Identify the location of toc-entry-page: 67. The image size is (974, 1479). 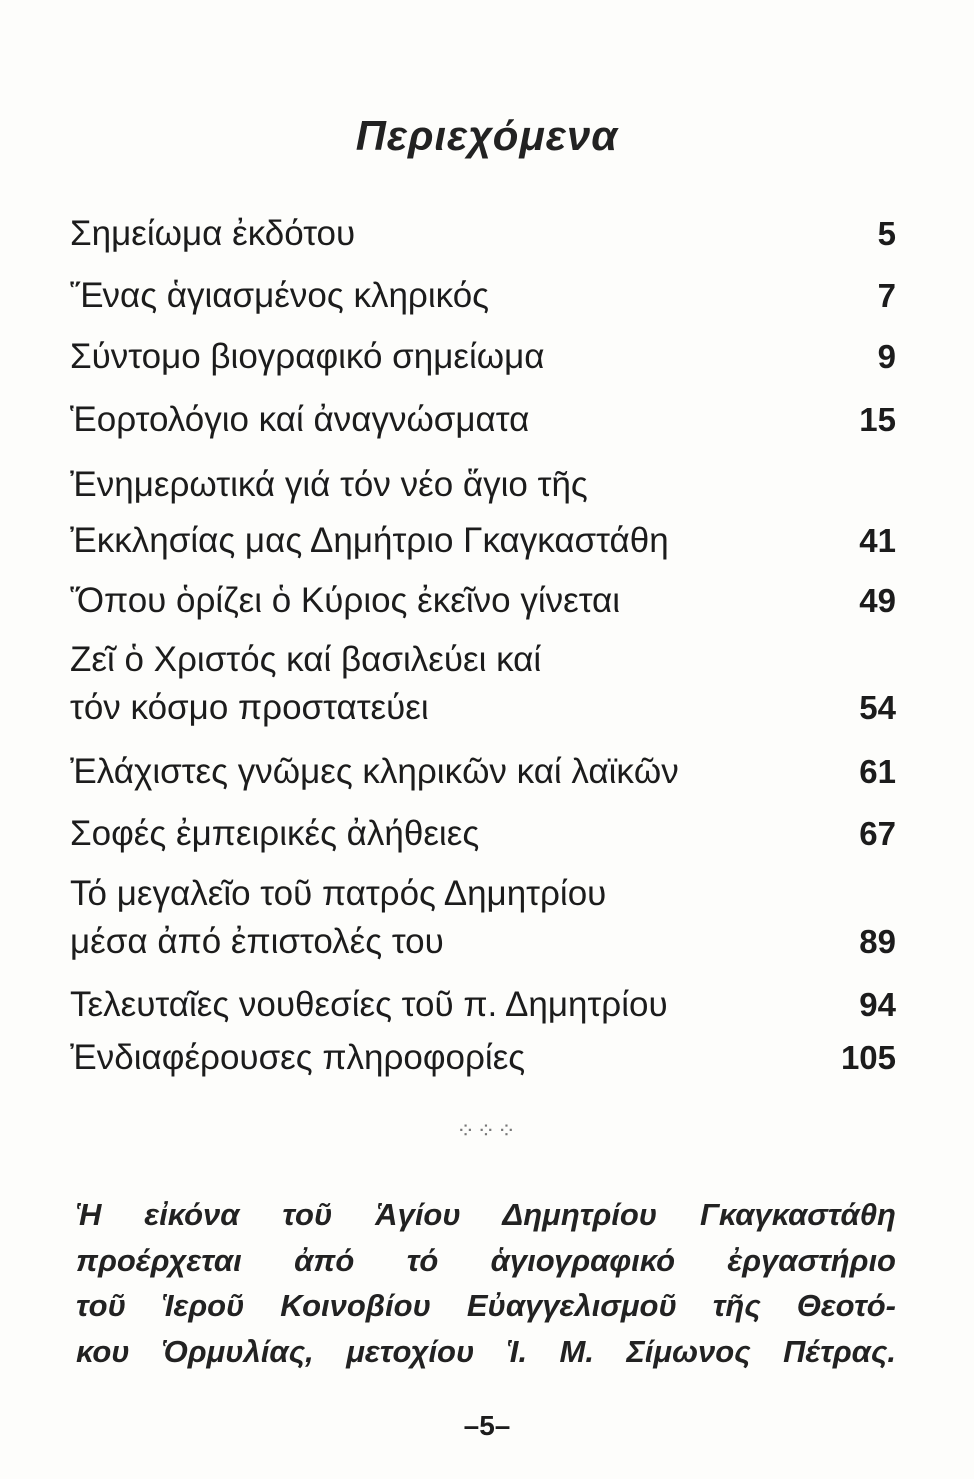
(877, 833).